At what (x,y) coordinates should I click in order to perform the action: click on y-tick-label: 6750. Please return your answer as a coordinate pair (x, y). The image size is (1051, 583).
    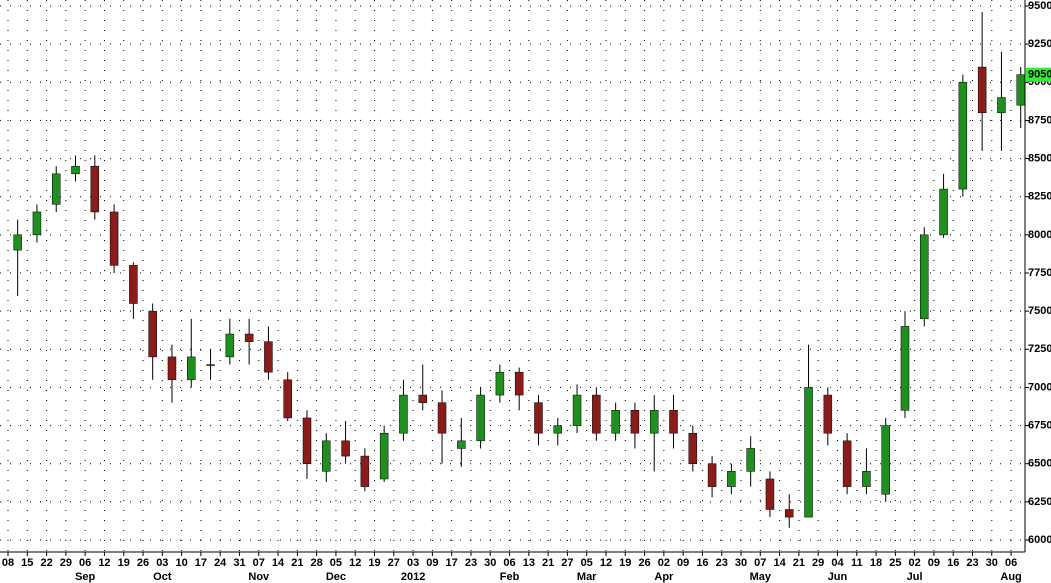
    Looking at the image, I should click on (1039, 425).